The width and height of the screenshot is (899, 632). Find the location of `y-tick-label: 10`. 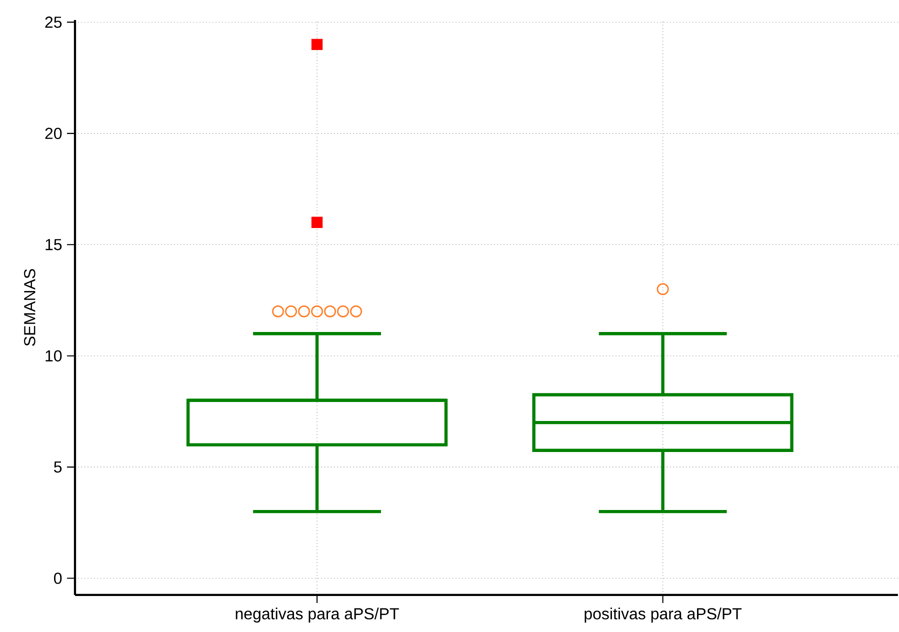

y-tick-label: 10 is located at coordinates (54, 356).